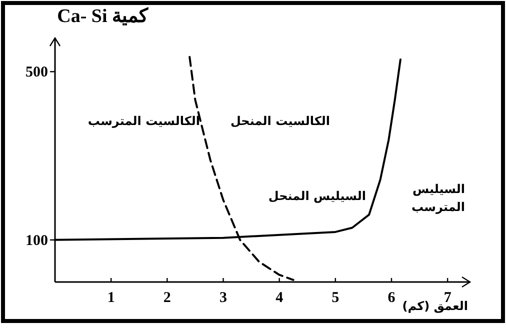 The image size is (506, 331). I want to click on annotation: الكالسيت المنحل, so click(280, 121).